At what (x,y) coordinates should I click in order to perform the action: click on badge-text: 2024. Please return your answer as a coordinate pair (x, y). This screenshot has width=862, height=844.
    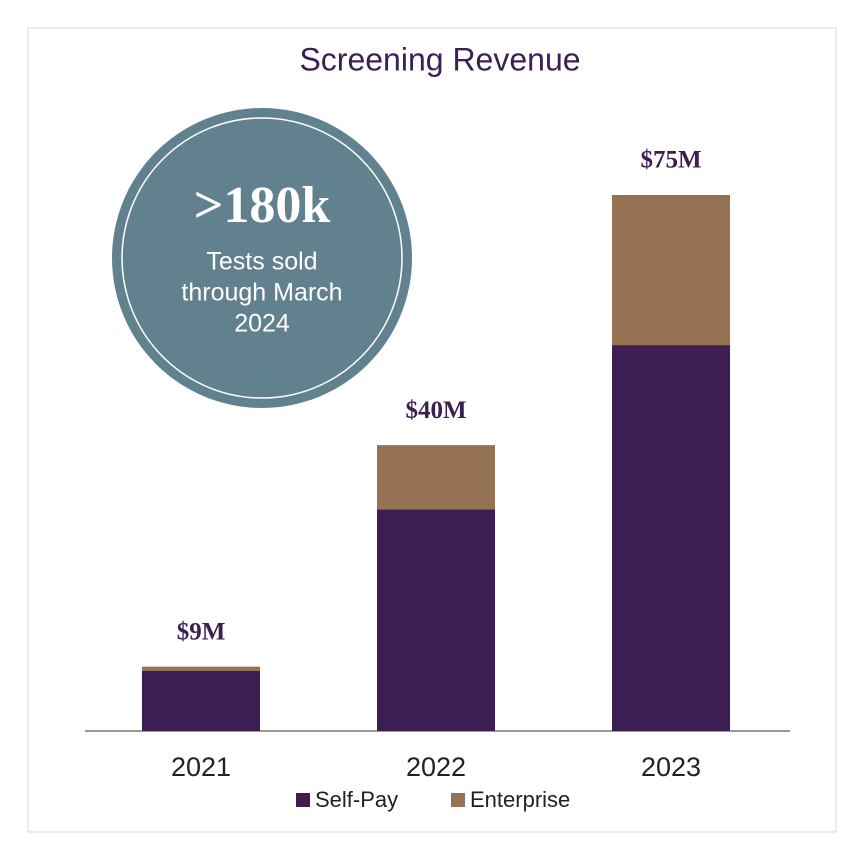
    Looking at the image, I should click on (262, 324).